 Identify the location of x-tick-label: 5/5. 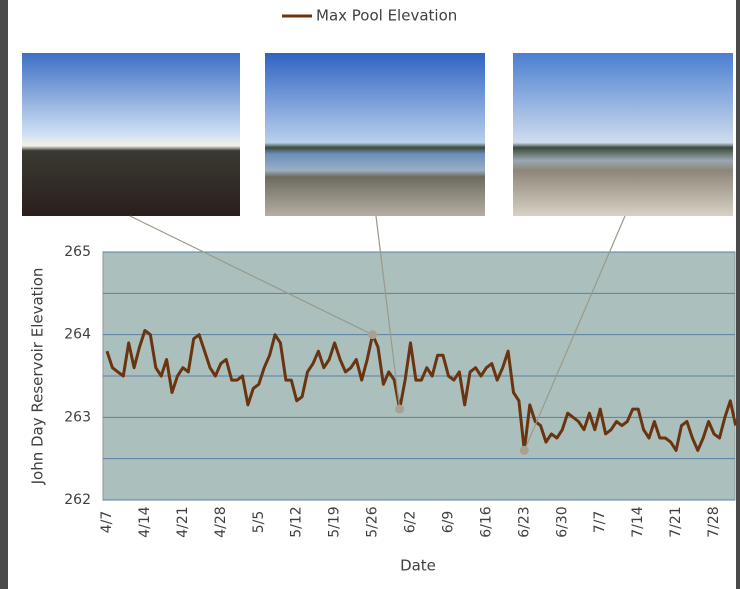
(259, 522).